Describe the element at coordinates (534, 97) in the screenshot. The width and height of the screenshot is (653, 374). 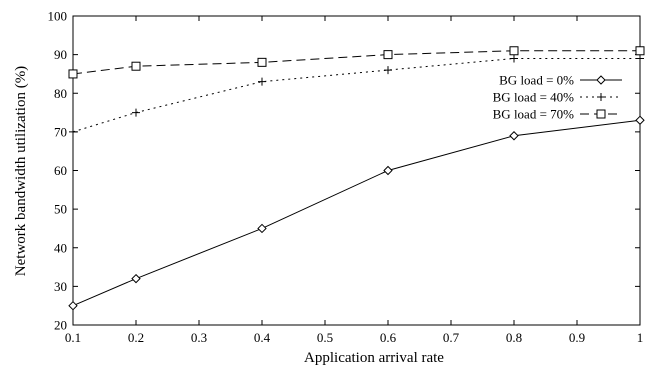
I see `legend-label: BG load = 40%` at that location.